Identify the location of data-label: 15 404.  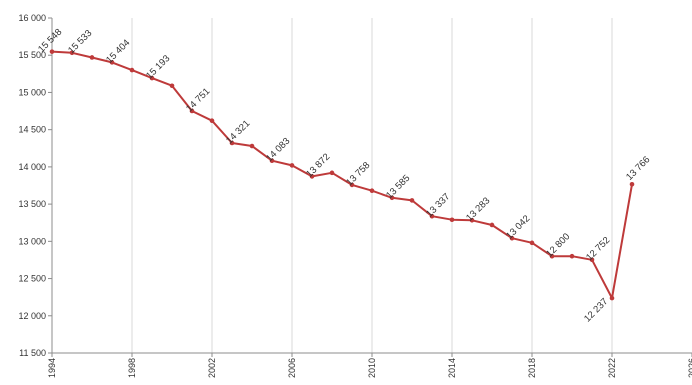
(118, 51).